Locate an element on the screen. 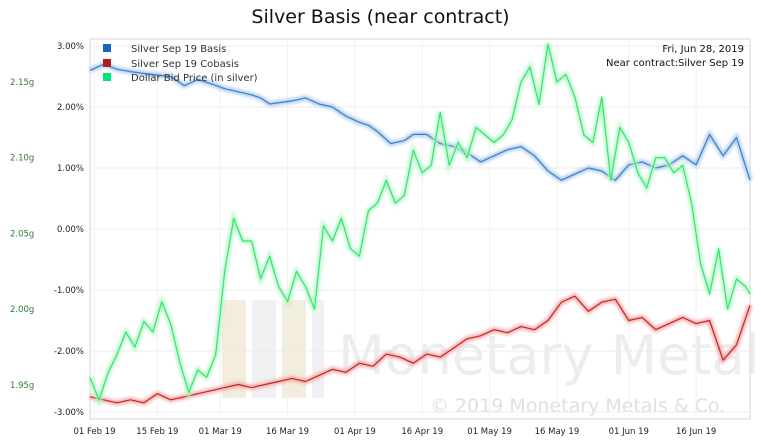 This screenshot has width=761, height=445. legend-label-basis: Silver Sep 19 Basis is located at coordinates (178, 49).